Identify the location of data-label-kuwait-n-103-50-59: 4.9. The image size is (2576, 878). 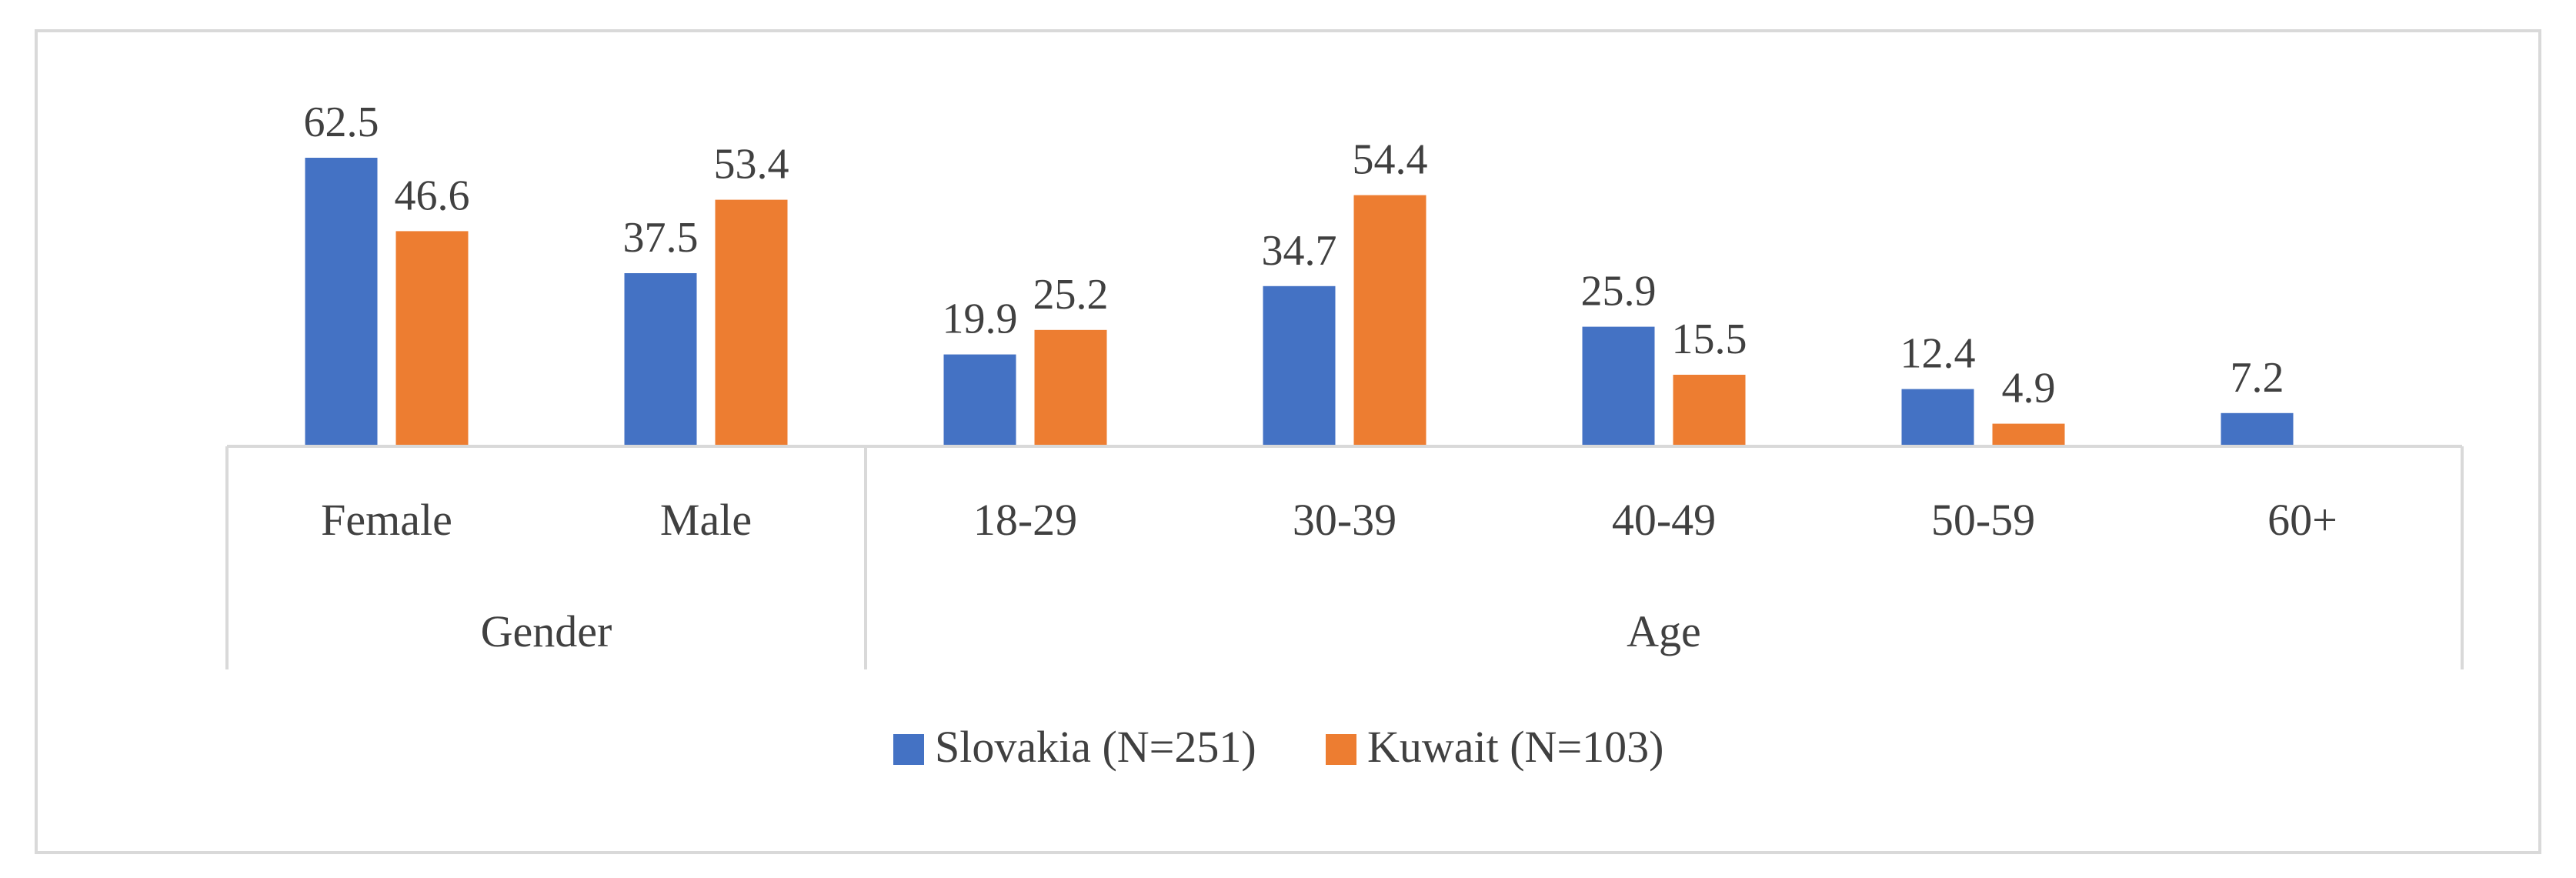
(2029, 388).